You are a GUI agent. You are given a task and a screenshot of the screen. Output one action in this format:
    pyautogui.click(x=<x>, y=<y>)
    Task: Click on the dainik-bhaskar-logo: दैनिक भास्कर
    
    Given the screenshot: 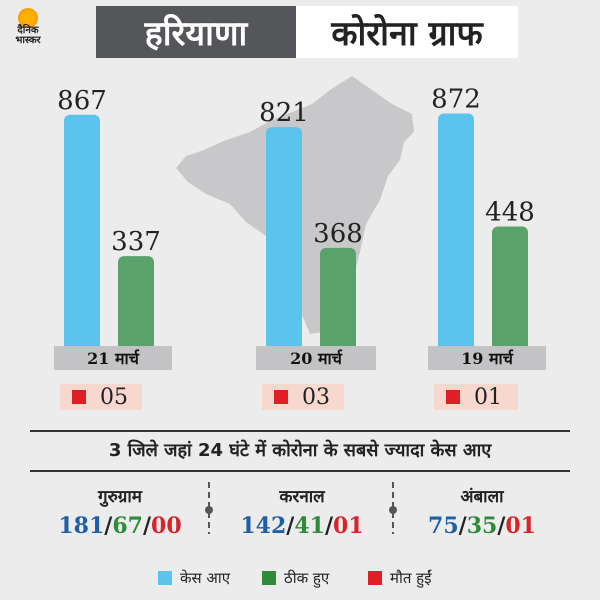 What is the action you would take?
    pyautogui.click(x=28, y=30)
    